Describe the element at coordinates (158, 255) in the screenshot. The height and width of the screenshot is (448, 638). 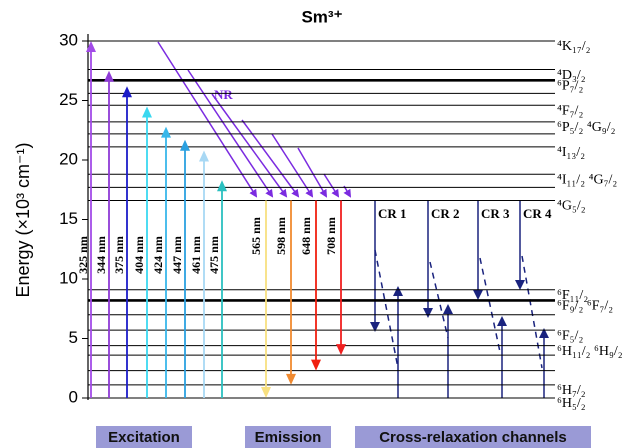
I see `wavelength-label: 424 nm` at that location.